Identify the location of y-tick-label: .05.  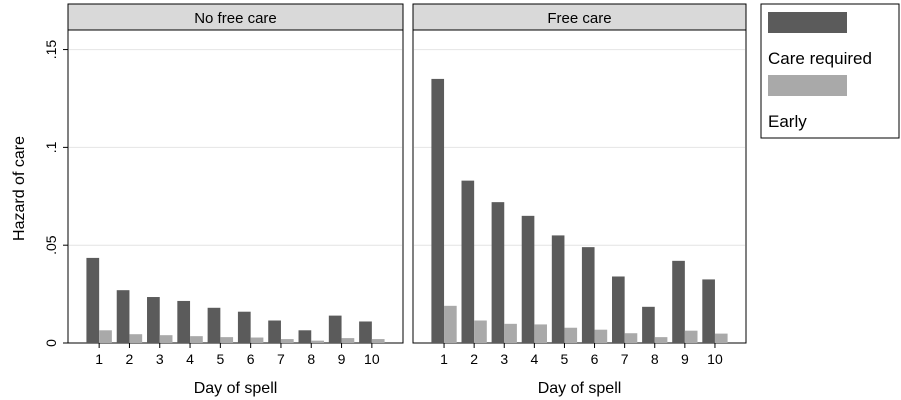
(51, 245).